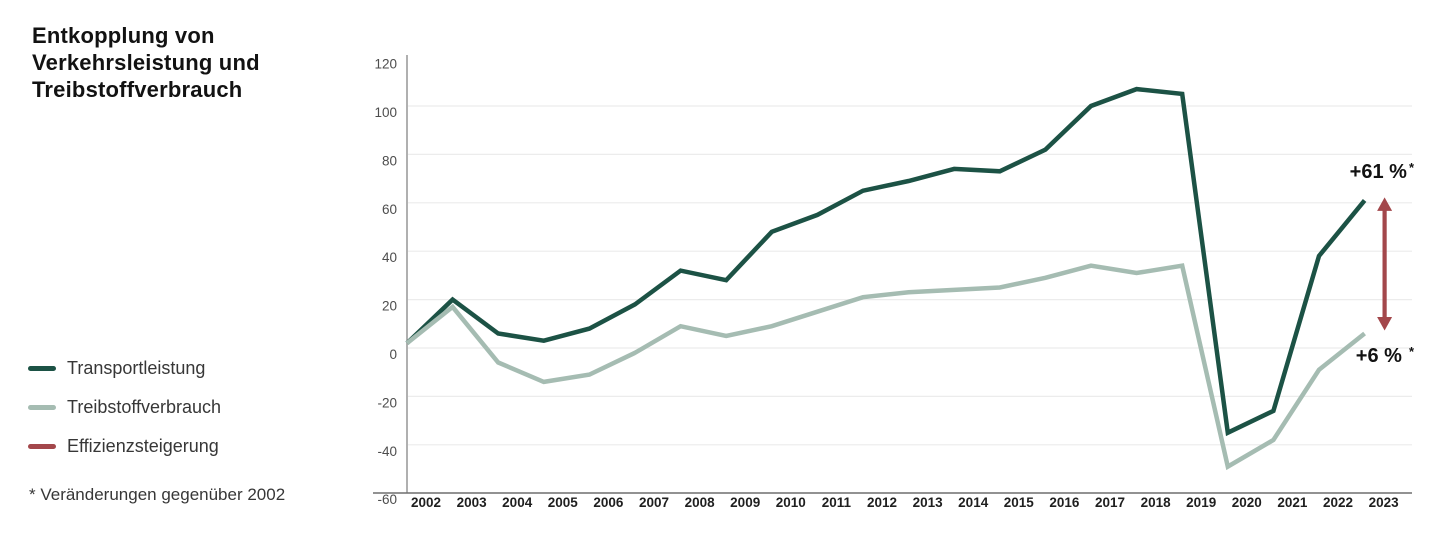  I want to click on transport-change-annotation: +61 % *, so click(1382, 173).